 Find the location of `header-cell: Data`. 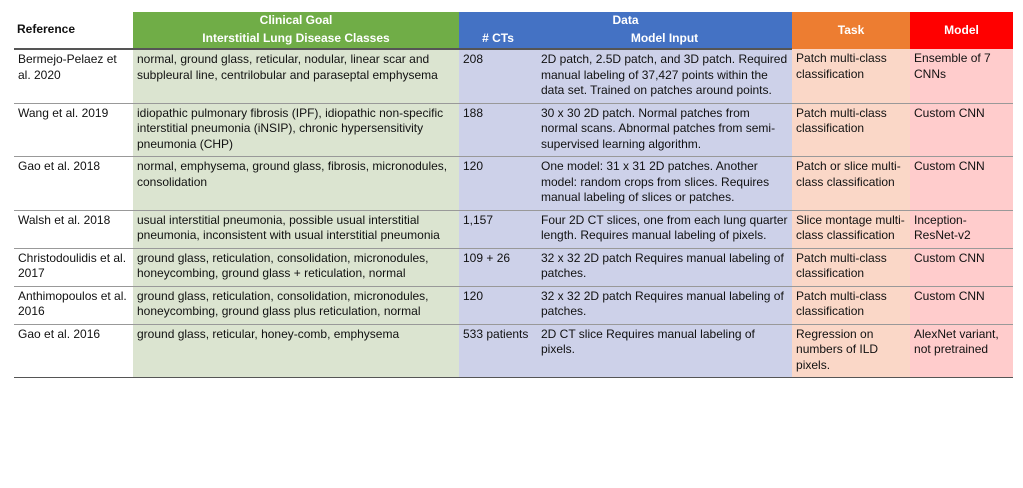

header-cell: Data is located at coordinates (626, 21).